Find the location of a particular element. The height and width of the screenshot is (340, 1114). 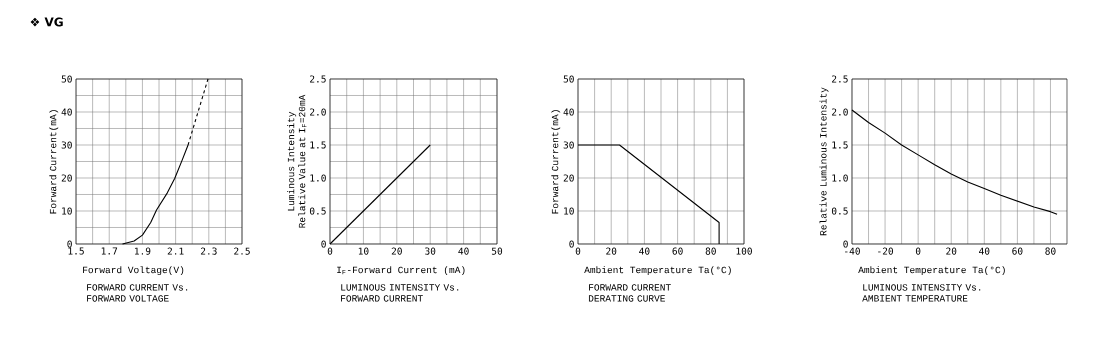

text: FORWARD CURRENT Vs. FORWARD VOLTAGE is located at coordinates (137, 293).